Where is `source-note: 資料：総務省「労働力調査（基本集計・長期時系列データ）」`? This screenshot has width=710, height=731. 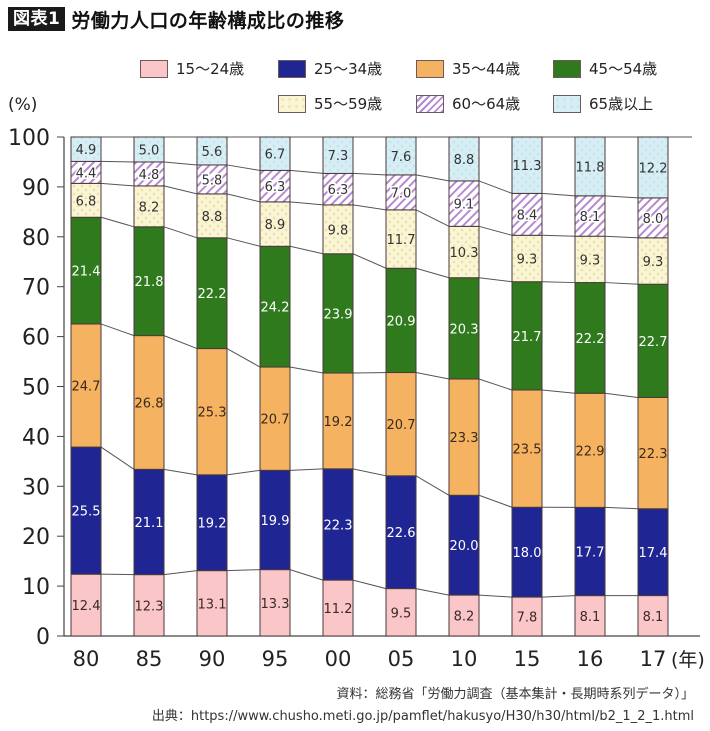
source-note: 資料：総務省「労働力調査（基本集計・長期時系列データ）」 is located at coordinates (515, 694).